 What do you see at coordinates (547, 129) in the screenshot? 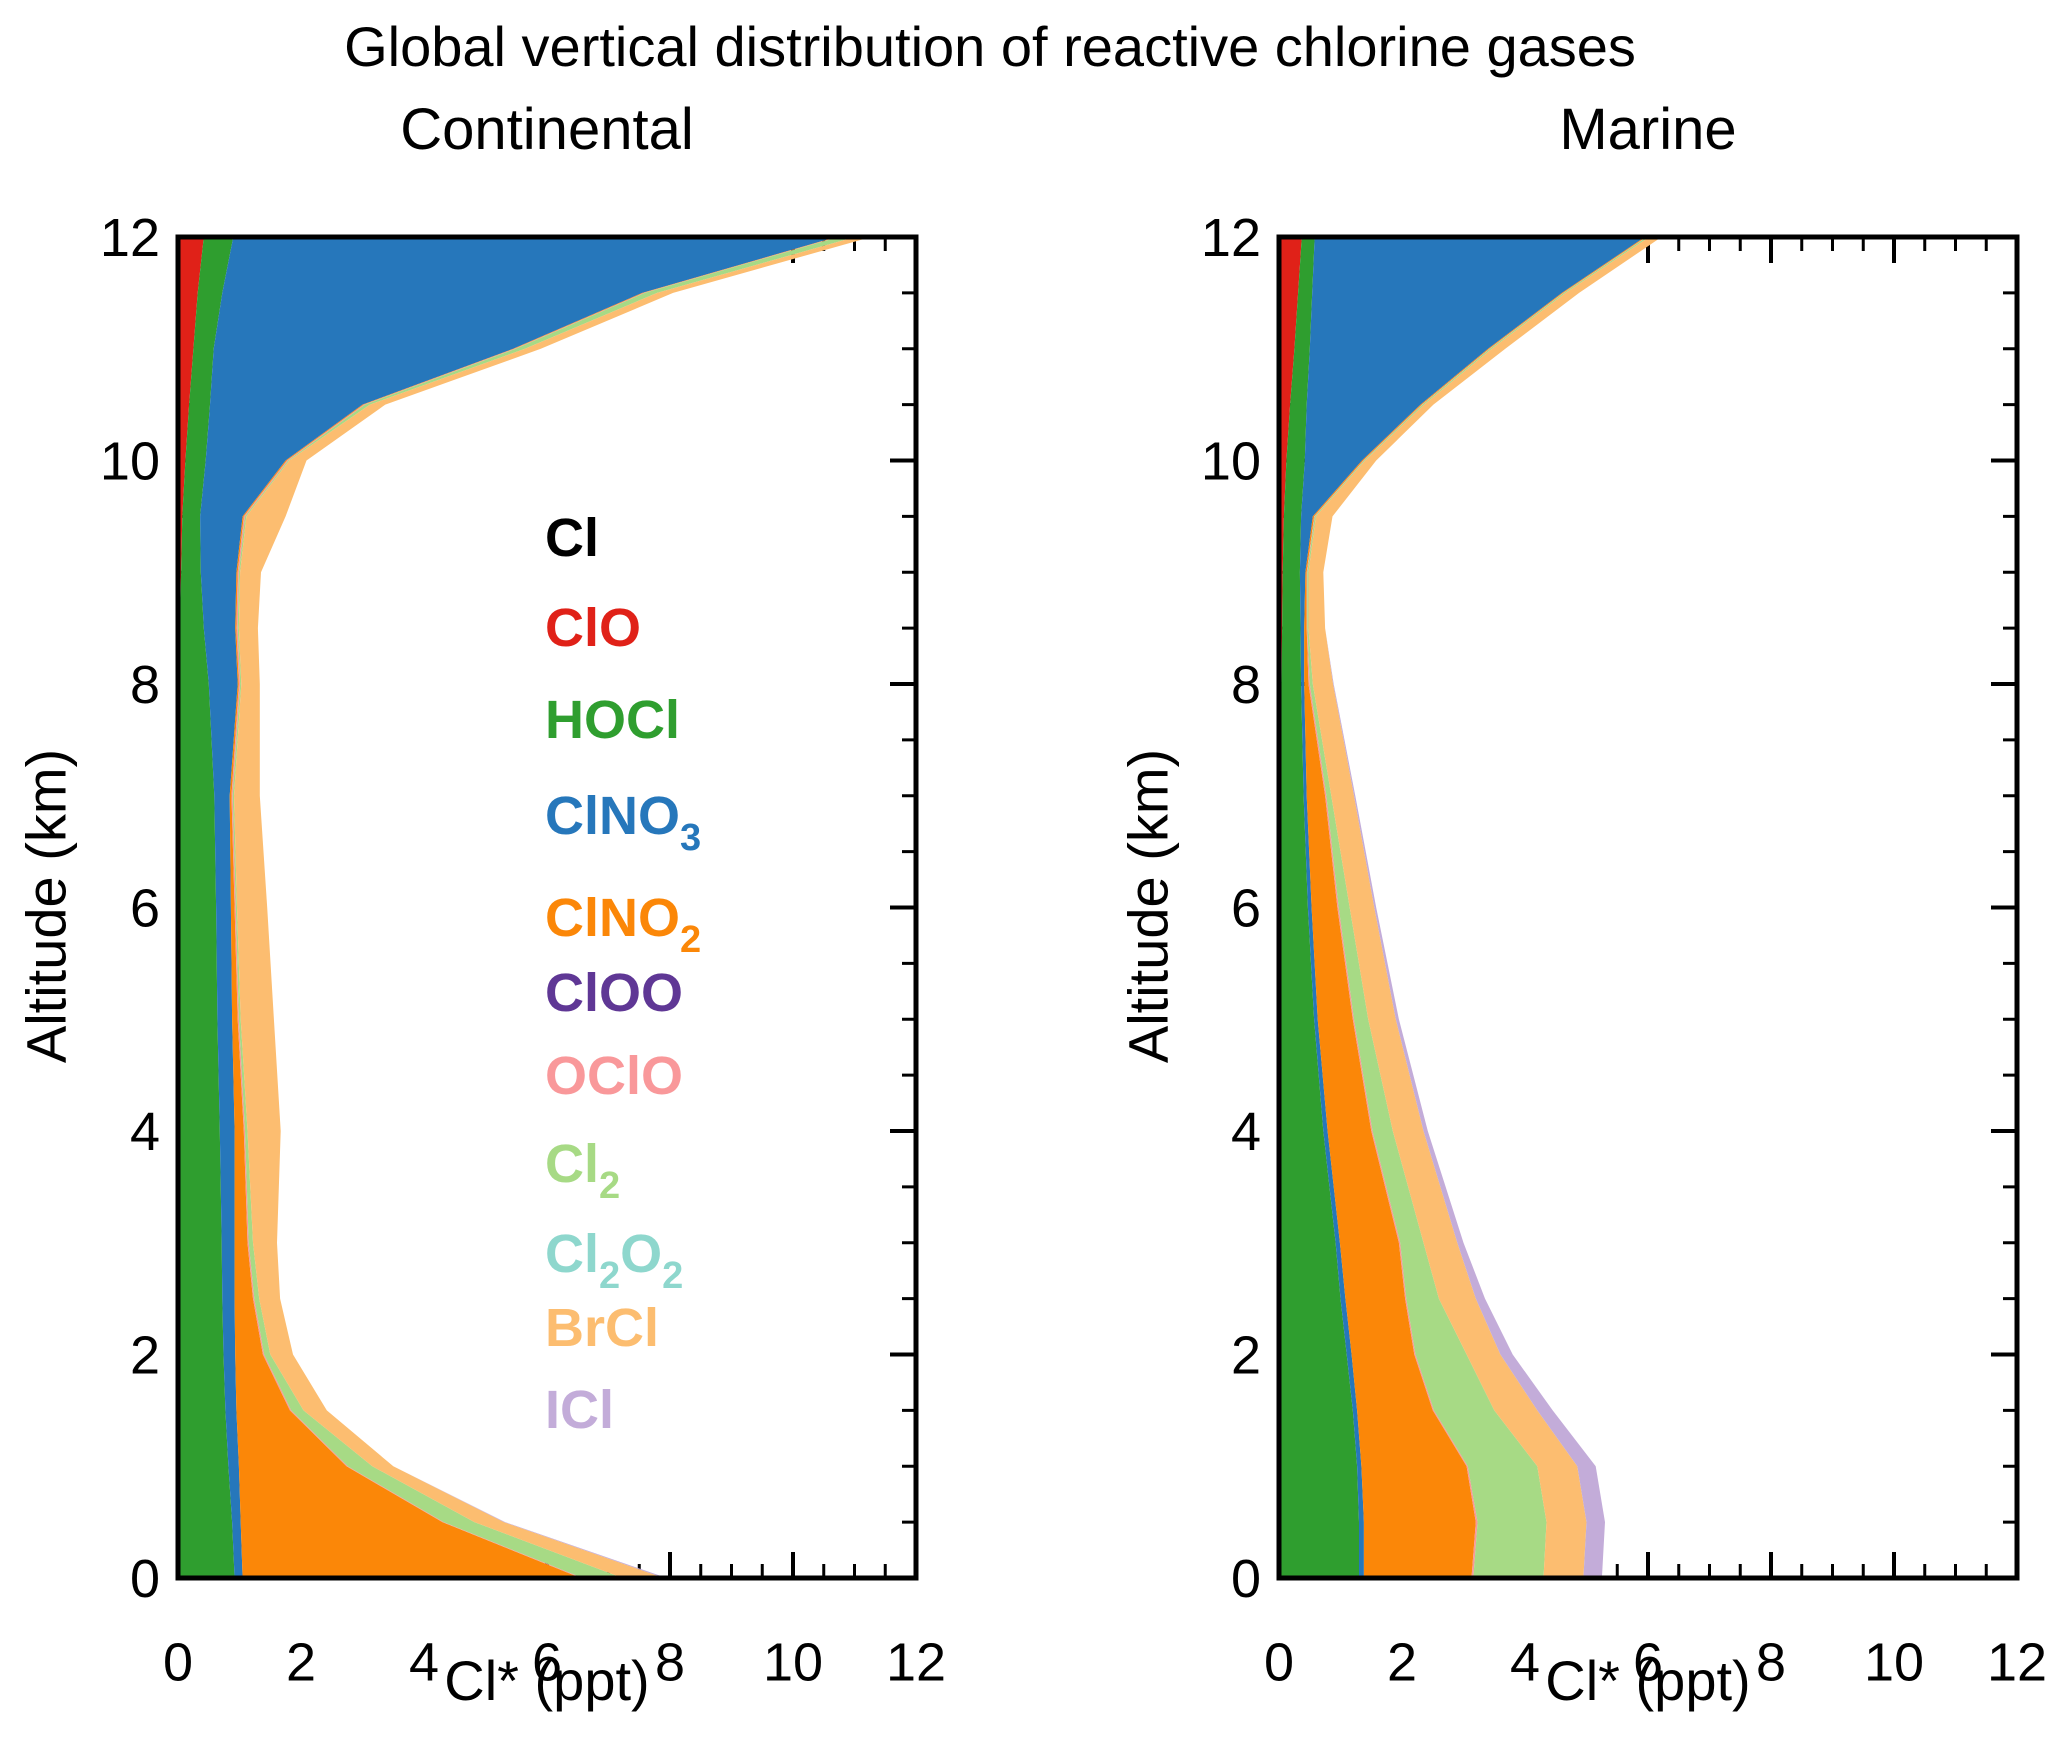
I see `panel-title-continental: Continental` at bounding box center [547, 129].